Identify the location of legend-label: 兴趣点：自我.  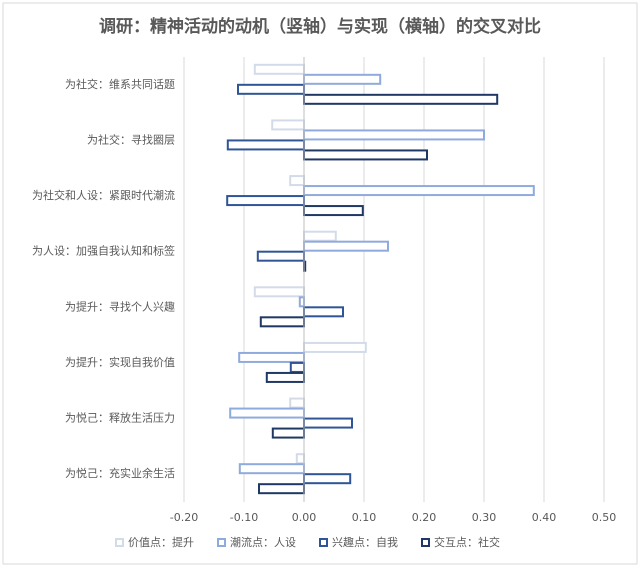
(365, 542).